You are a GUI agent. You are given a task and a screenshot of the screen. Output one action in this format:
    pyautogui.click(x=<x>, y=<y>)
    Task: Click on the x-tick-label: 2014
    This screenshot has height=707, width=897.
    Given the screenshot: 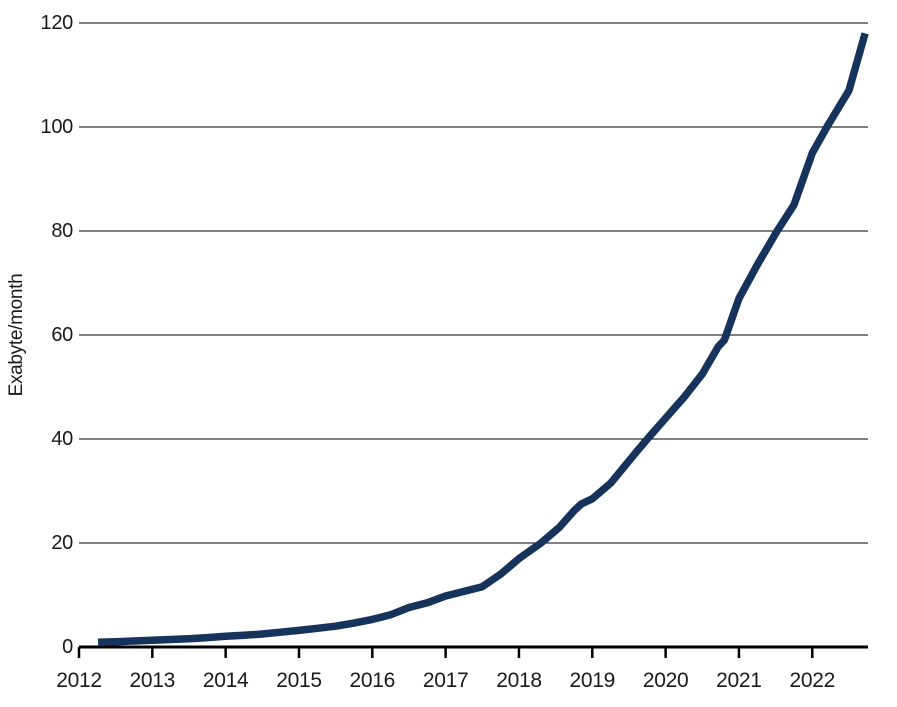 What is the action you would take?
    pyautogui.click(x=226, y=680)
    